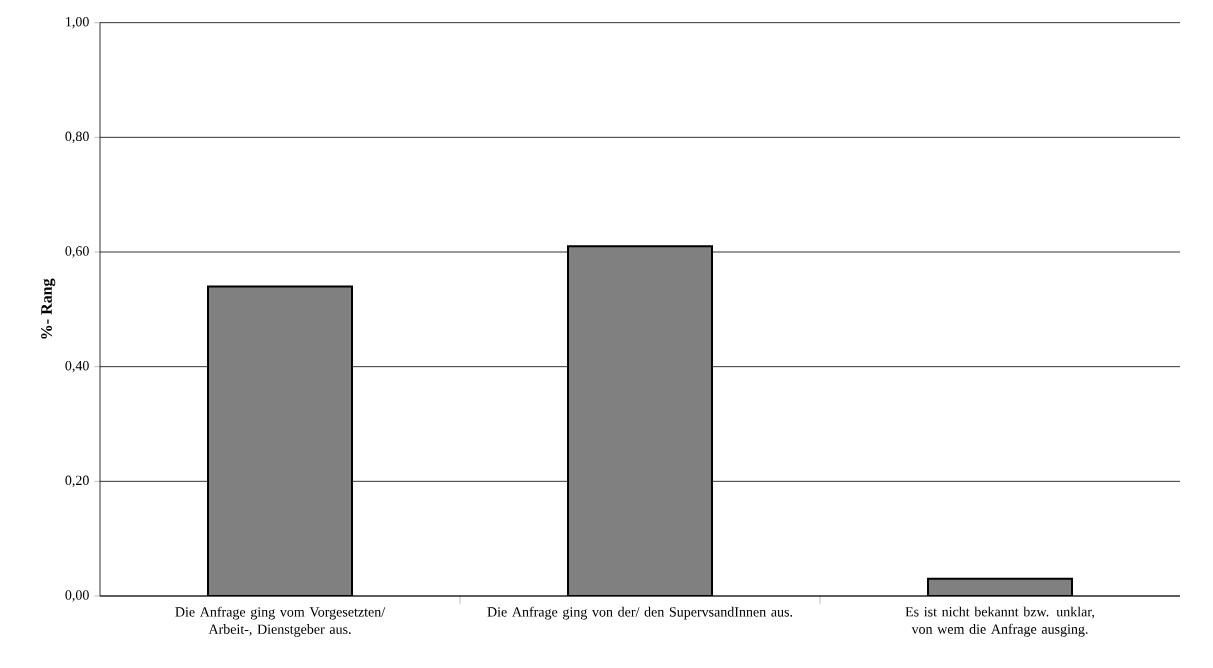 This screenshot has height=668, width=1213. What do you see at coordinates (77, 366) in the screenshot?
I see `y-tick-label: 0,40` at bounding box center [77, 366].